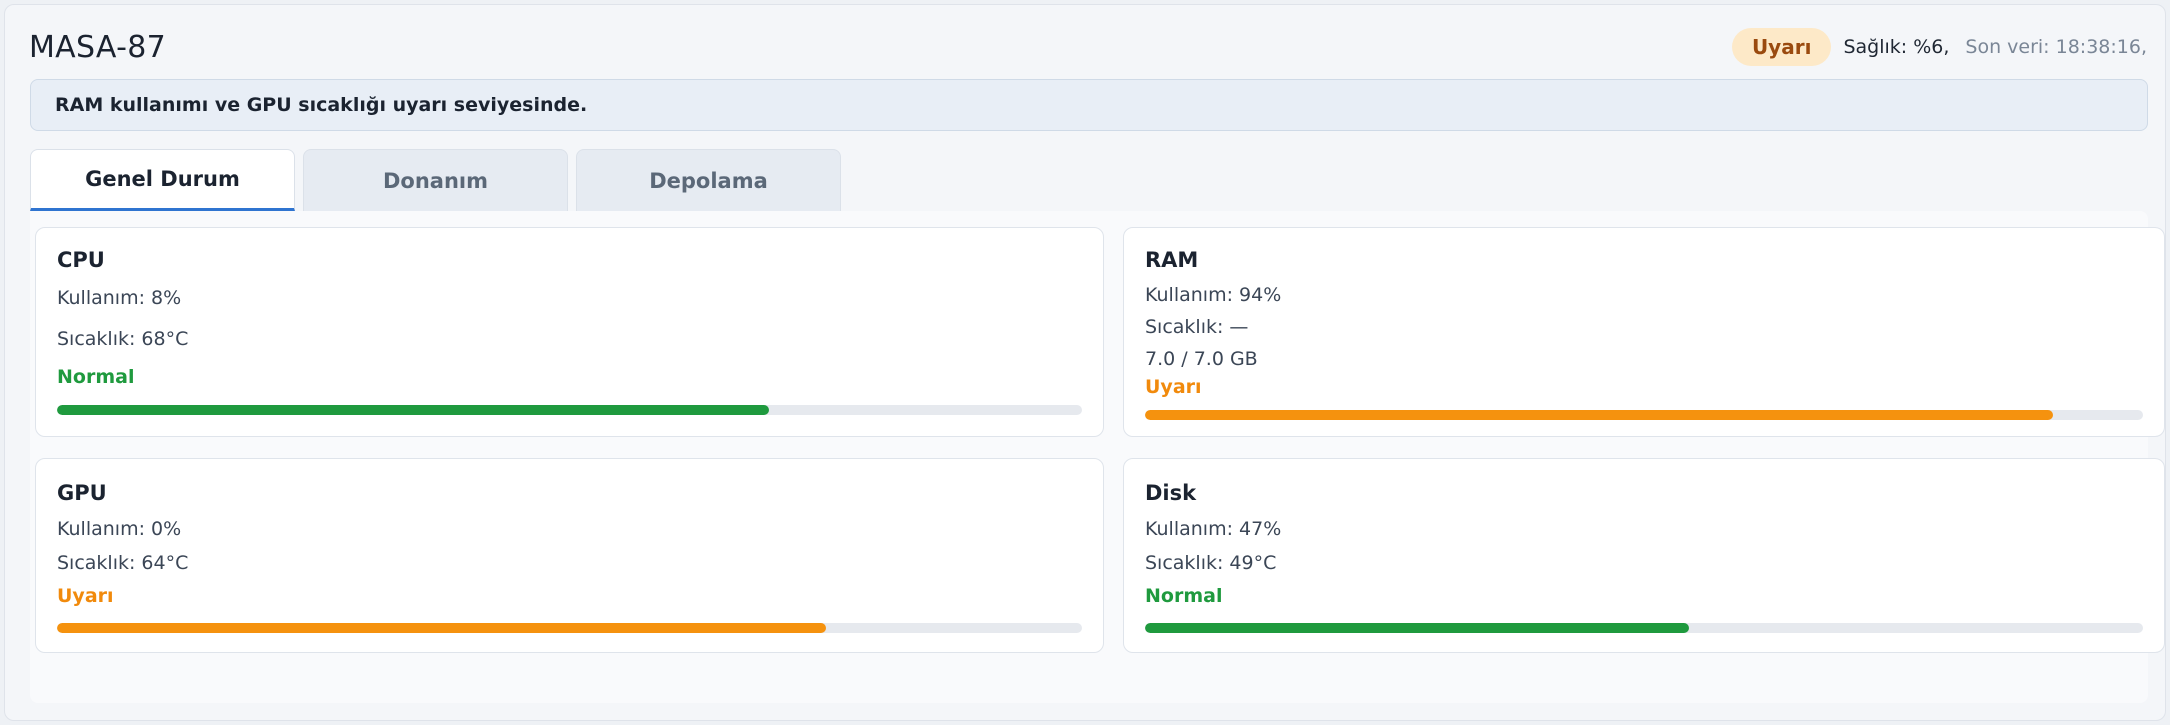 This screenshot has height=725, width=2170. Describe the element at coordinates (1211, 563) in the screenshot. I see `temperature-text: Sıcaklık: 49°C` at that location.